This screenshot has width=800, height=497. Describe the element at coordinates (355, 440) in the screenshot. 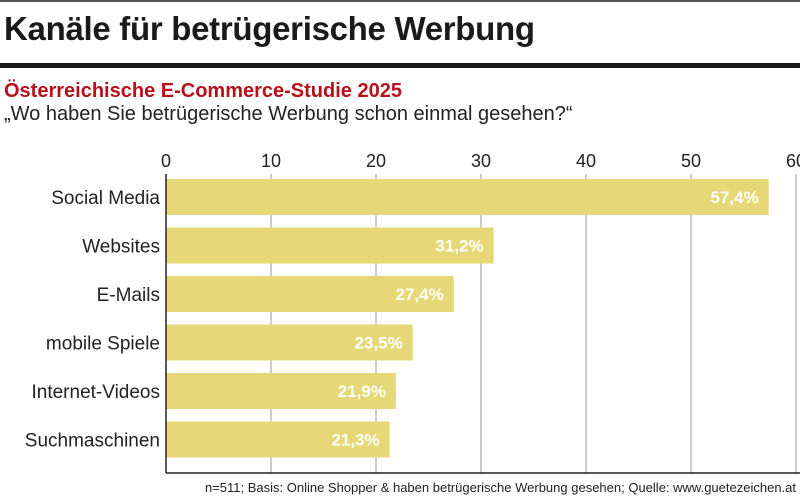

I see `data-label: 21,3%` at that location.